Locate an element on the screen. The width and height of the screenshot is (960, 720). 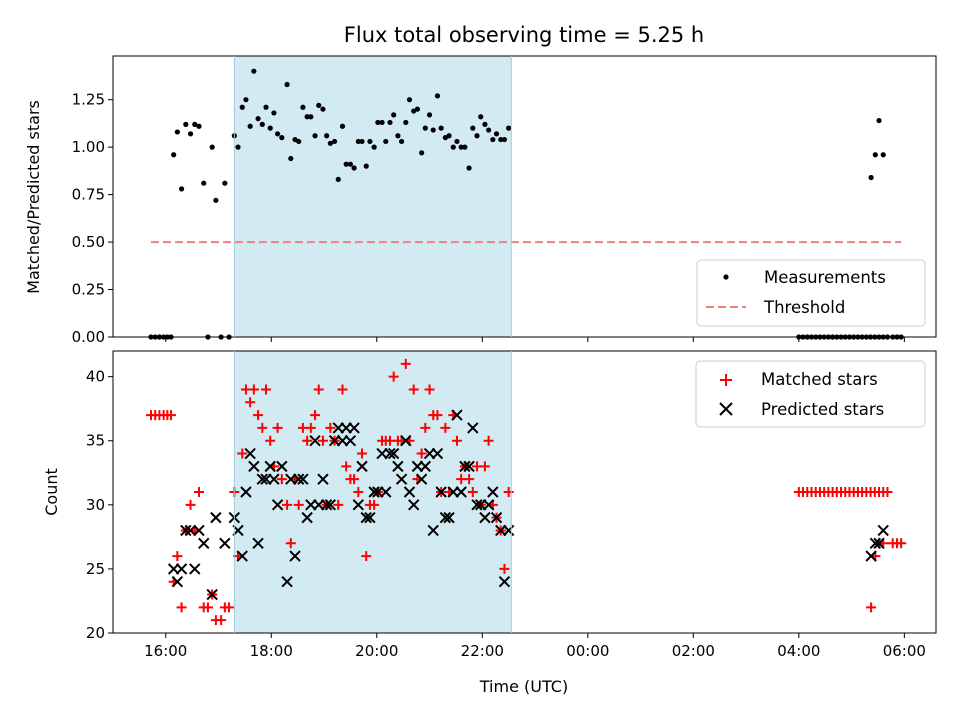
x-tick-label: 16:00 is located at coordinates (165, 651).